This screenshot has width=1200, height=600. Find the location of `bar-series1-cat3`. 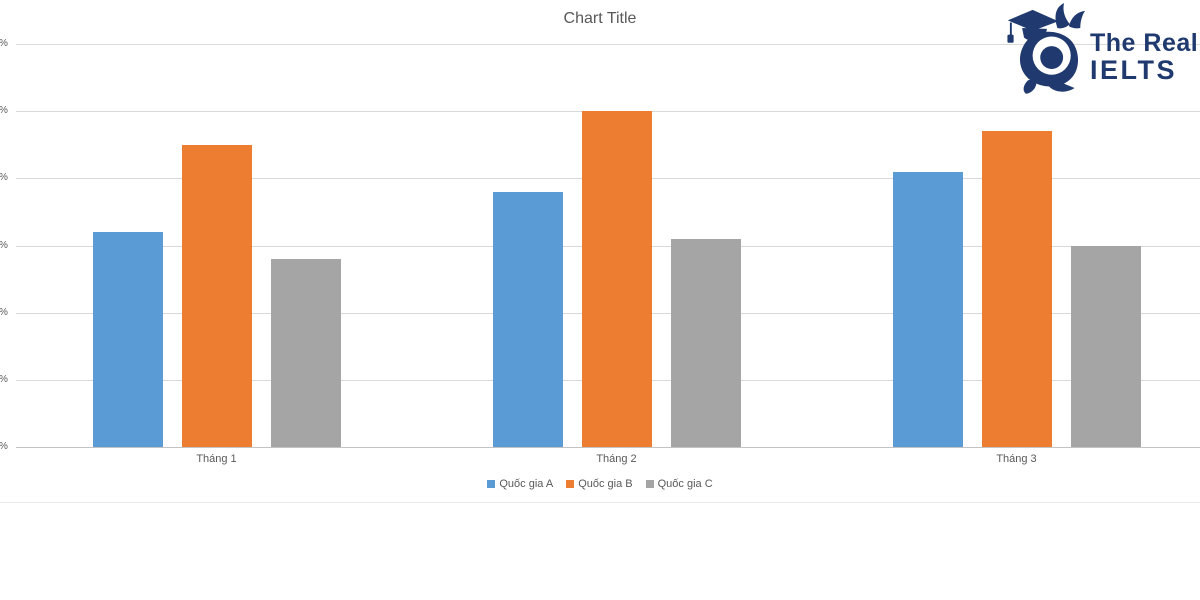

bar-series1-cat3 is located at coordinates (927, 309).